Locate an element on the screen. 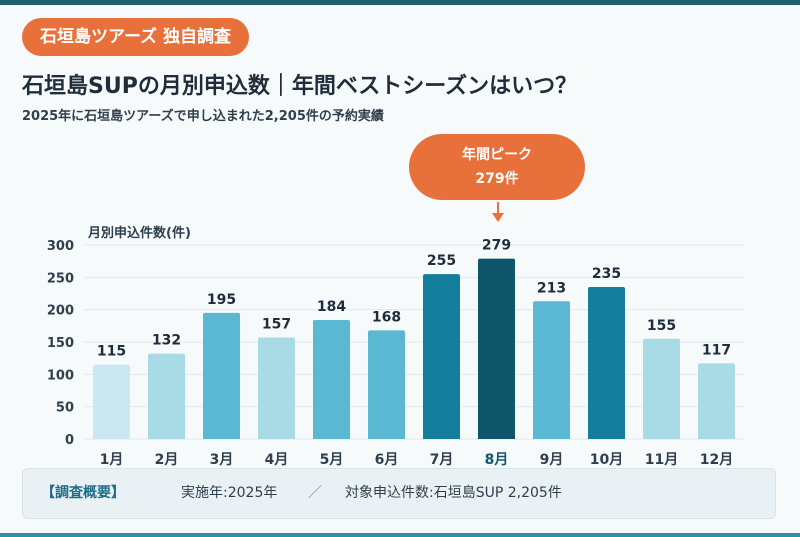  bar-value-label: 115 is located at coordinates (111, 352).